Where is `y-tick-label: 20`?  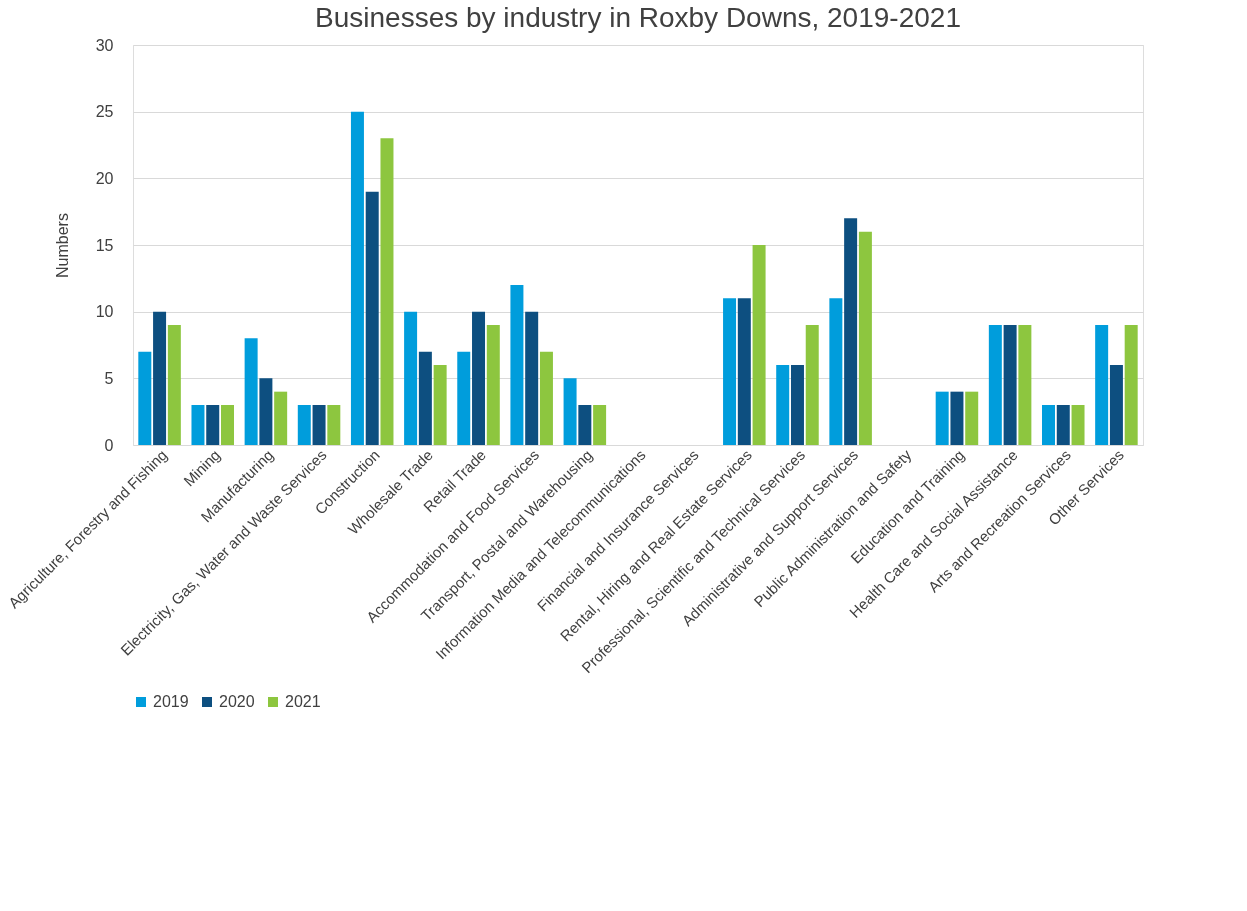
y-tick-label: 20 is located at coordinates (104, 178).